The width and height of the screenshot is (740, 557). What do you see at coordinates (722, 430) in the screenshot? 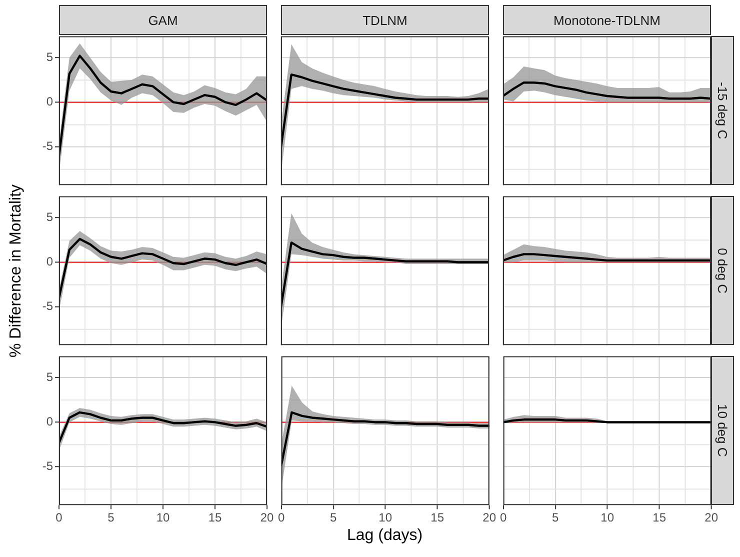
I see `y2-axis-title: 10 deg C` at bounding box center [722, 430].